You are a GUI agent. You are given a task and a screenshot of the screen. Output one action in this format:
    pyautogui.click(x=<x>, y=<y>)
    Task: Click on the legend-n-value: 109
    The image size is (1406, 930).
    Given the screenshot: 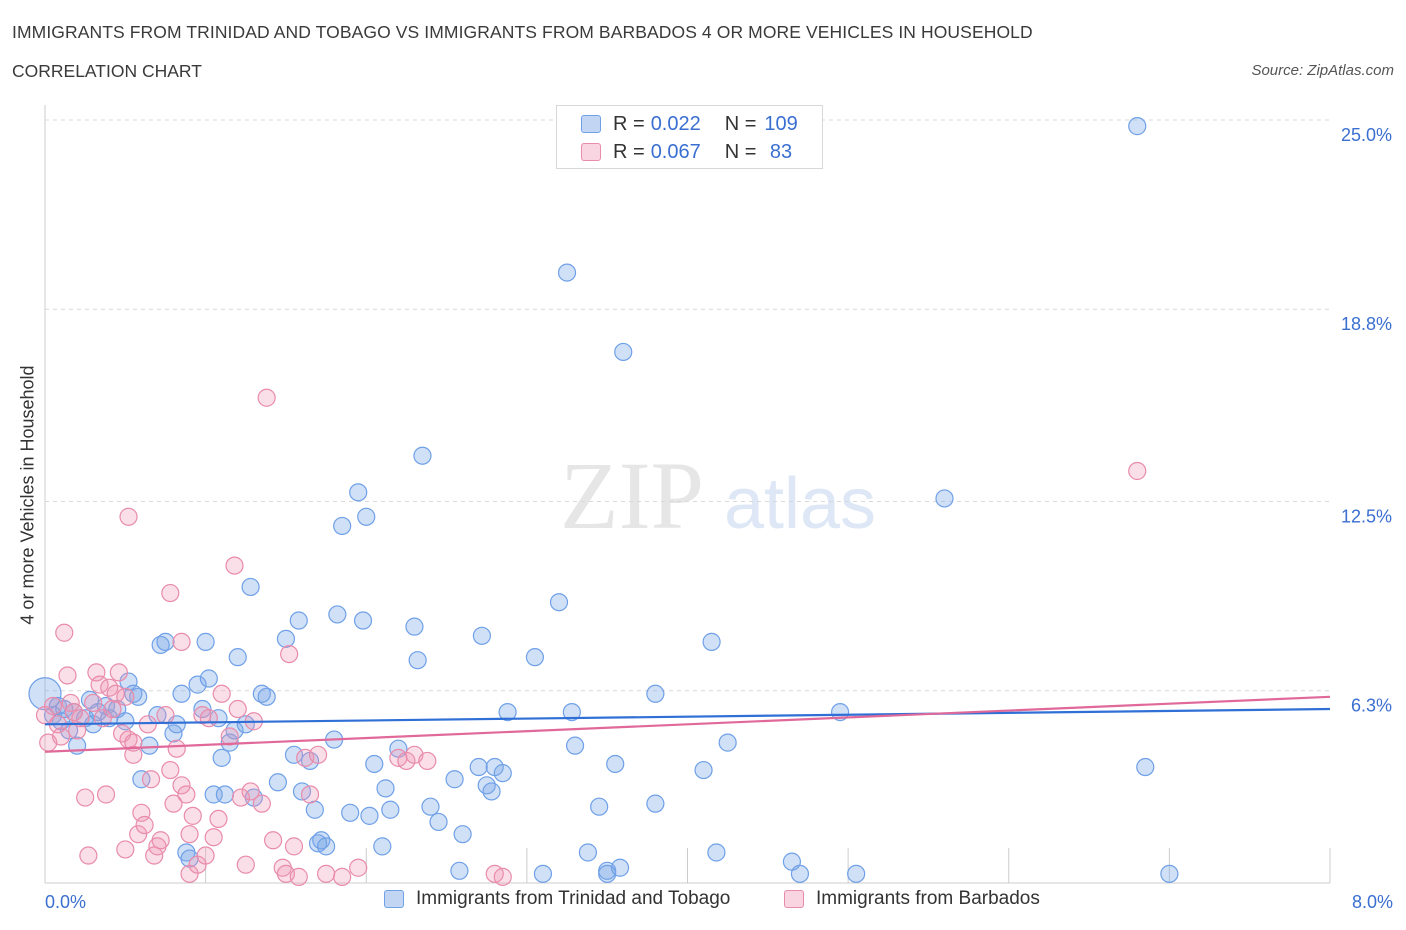 What is the action you would take?
    pyautogui.click(x=781, y=123)
    